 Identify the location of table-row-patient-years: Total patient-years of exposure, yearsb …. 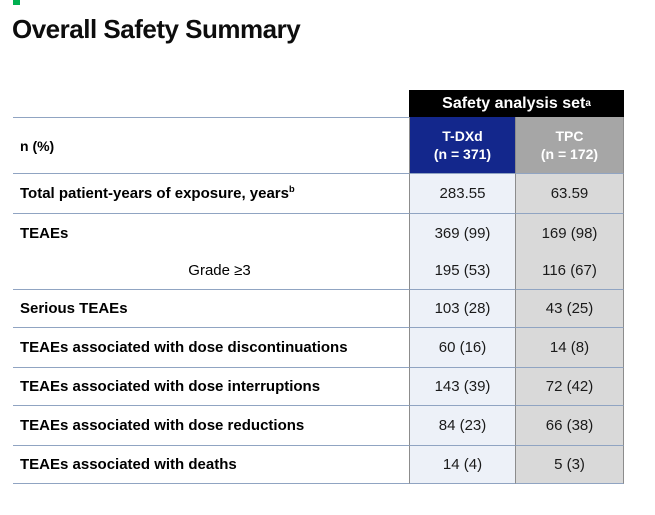
(318, 193).